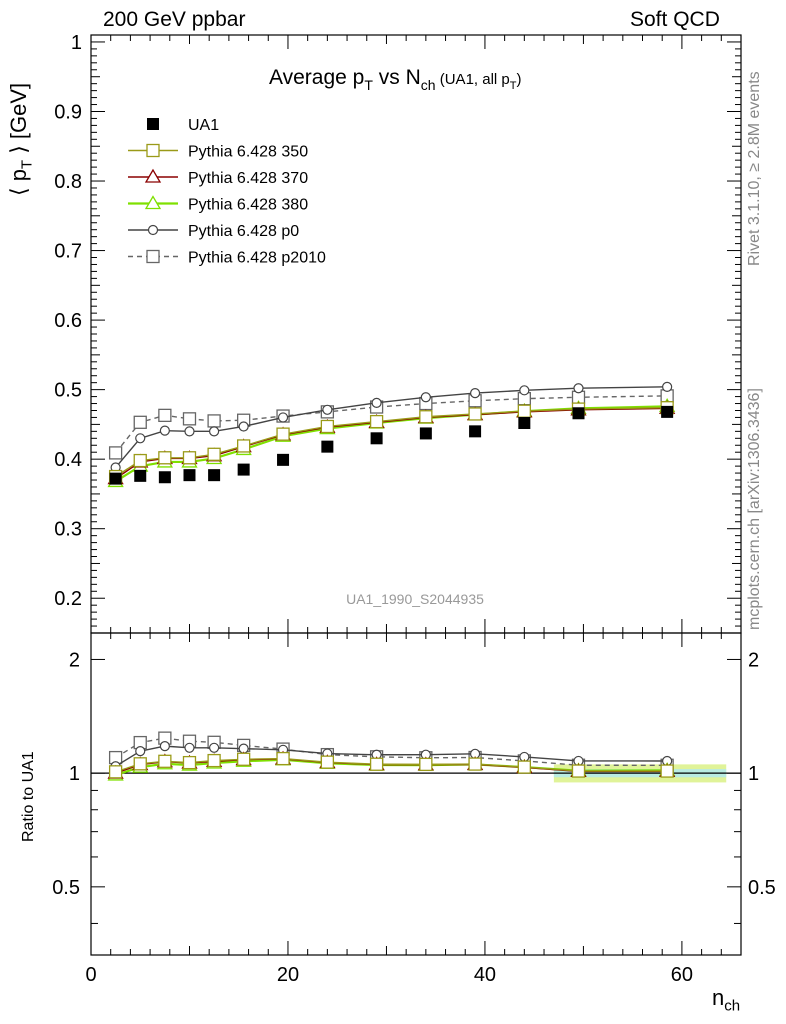  What do you see at coordinates (68, 252) in the screenshot?
I see `y-tick-label: 0.7` at bounding box center [68, 252].